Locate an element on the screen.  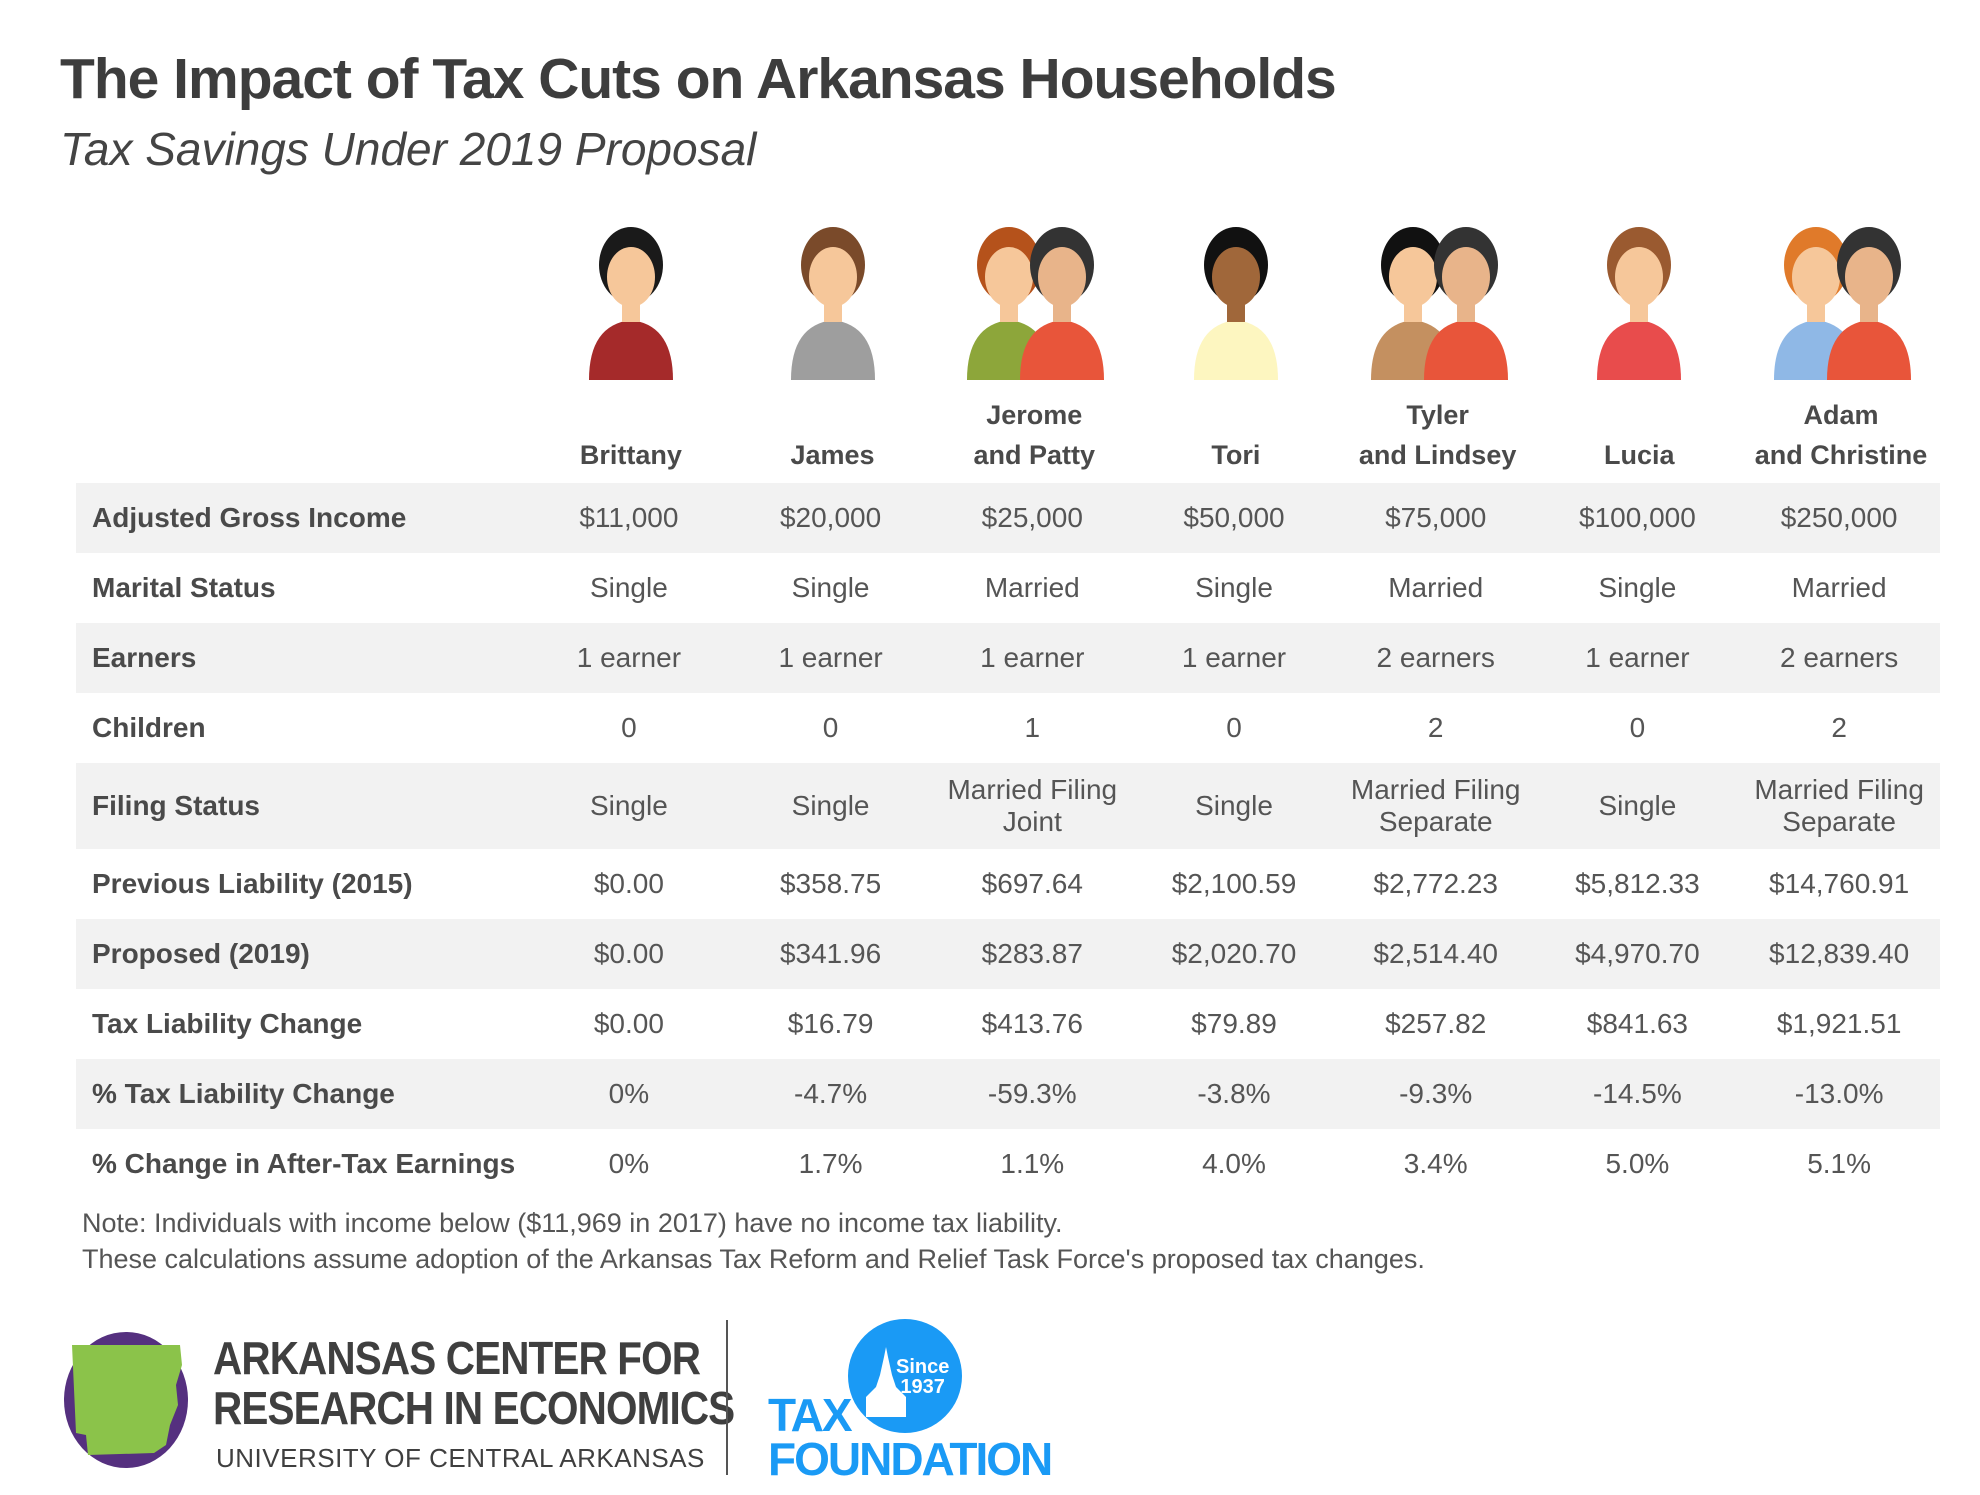
cell: 1 is located at coordinates (1032, 727).